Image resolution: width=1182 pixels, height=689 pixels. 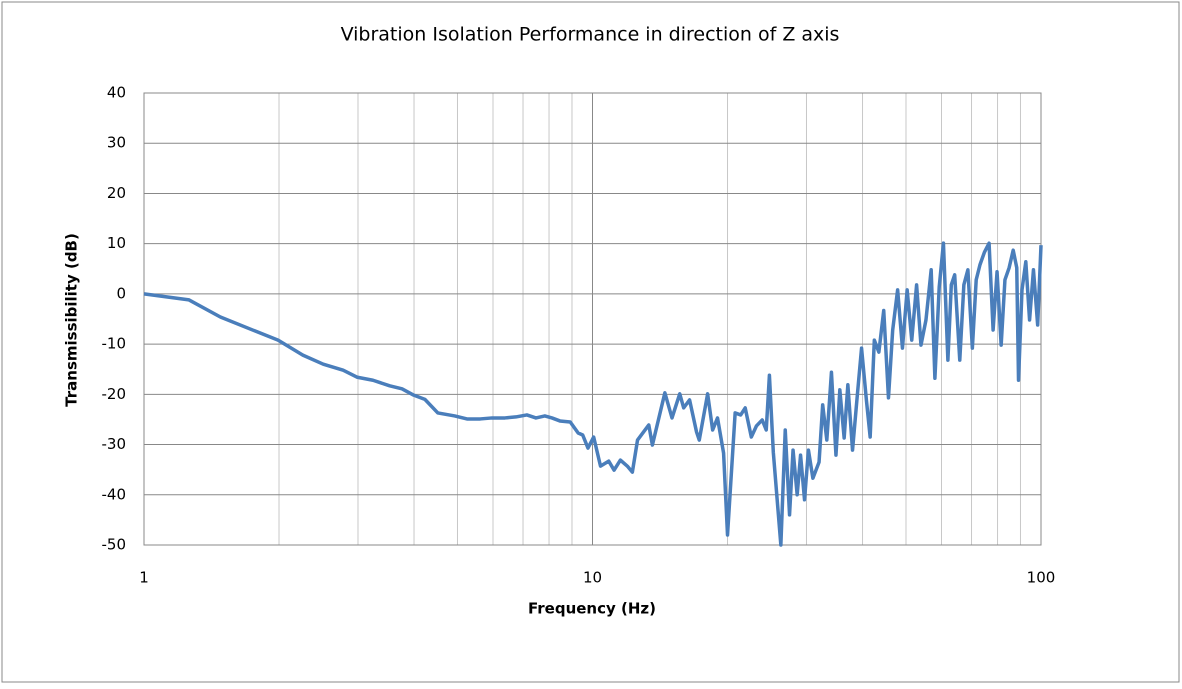 What do you see at coordinates (114, 344) in the screenshot?
I see `y-tick-label: -10` at bounding box center [114, 344].